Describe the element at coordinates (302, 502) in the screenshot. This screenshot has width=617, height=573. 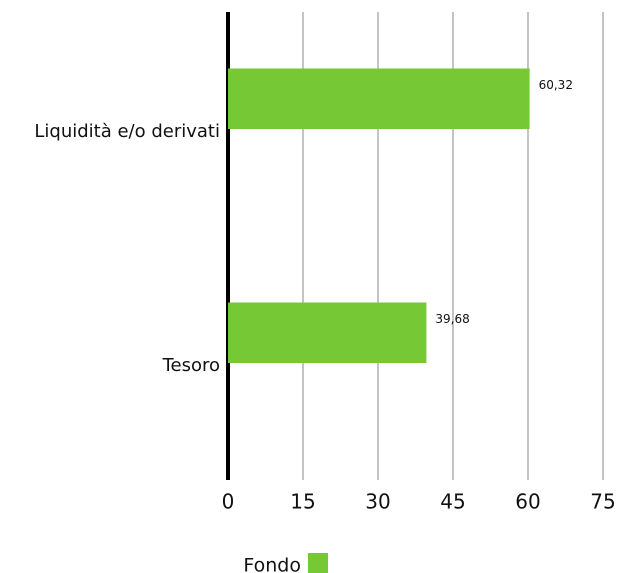
I see `x-tick-label: 15` at that location.